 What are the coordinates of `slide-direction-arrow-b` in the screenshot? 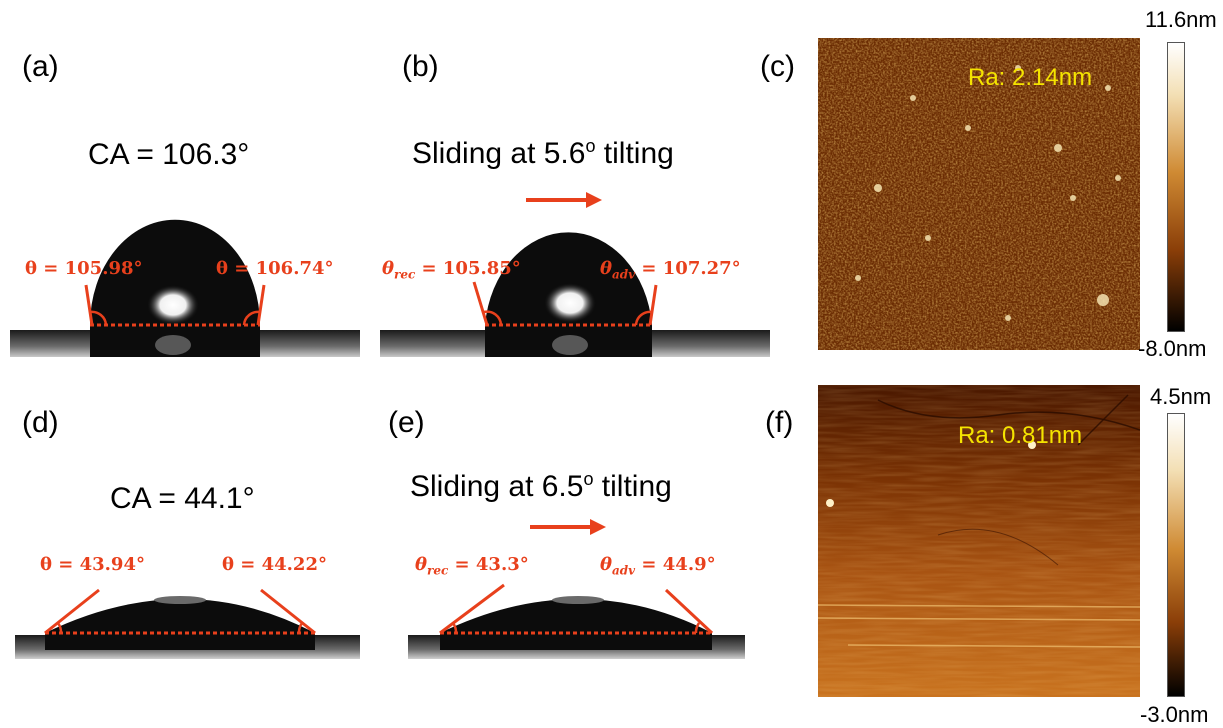 It's located at (564, 200).